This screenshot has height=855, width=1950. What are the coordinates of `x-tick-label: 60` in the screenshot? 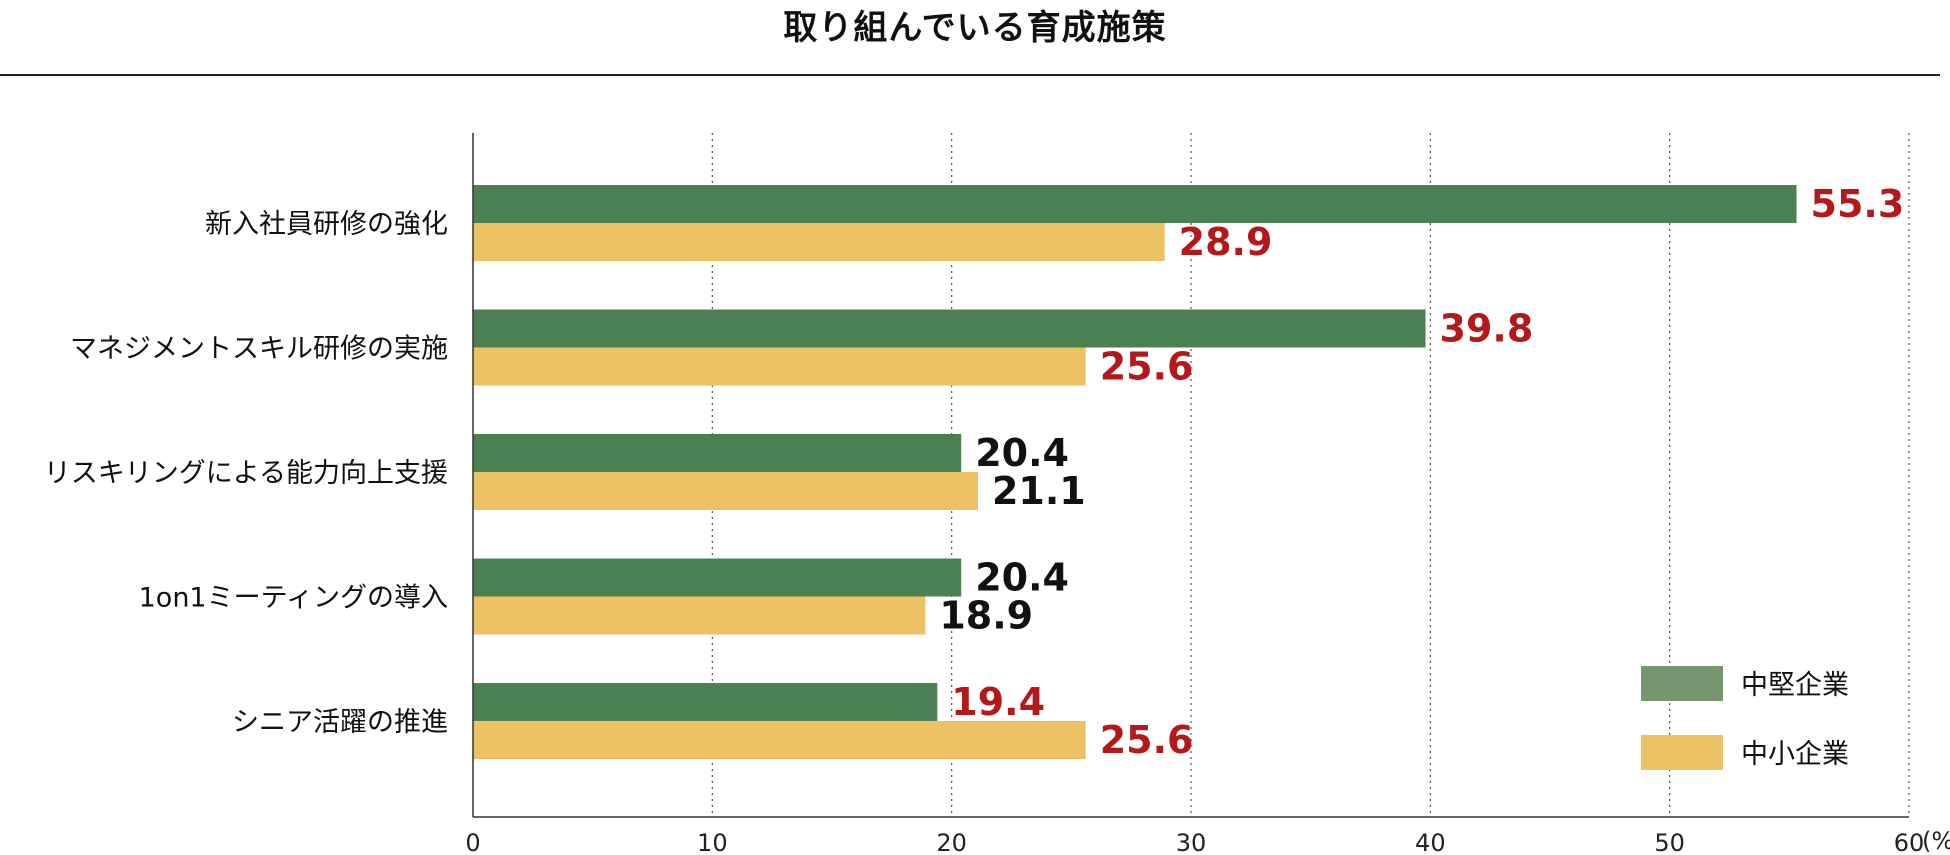 It's located at (1909, 842).